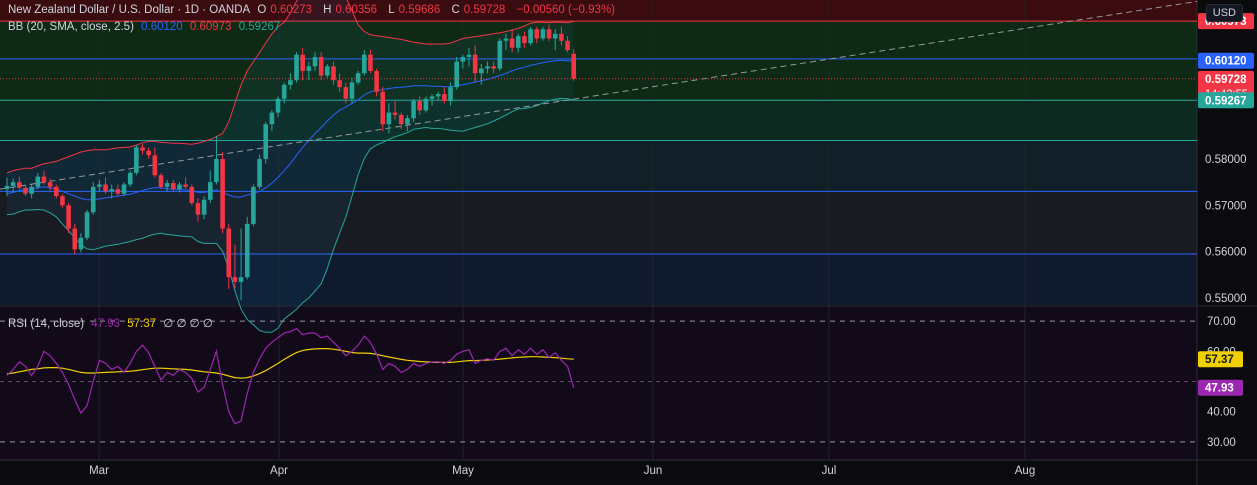 Image resolution: width=1257 pixels, height=485 pixels. I want to click on price-tick-label: 0.56000, so click(1226, 253).